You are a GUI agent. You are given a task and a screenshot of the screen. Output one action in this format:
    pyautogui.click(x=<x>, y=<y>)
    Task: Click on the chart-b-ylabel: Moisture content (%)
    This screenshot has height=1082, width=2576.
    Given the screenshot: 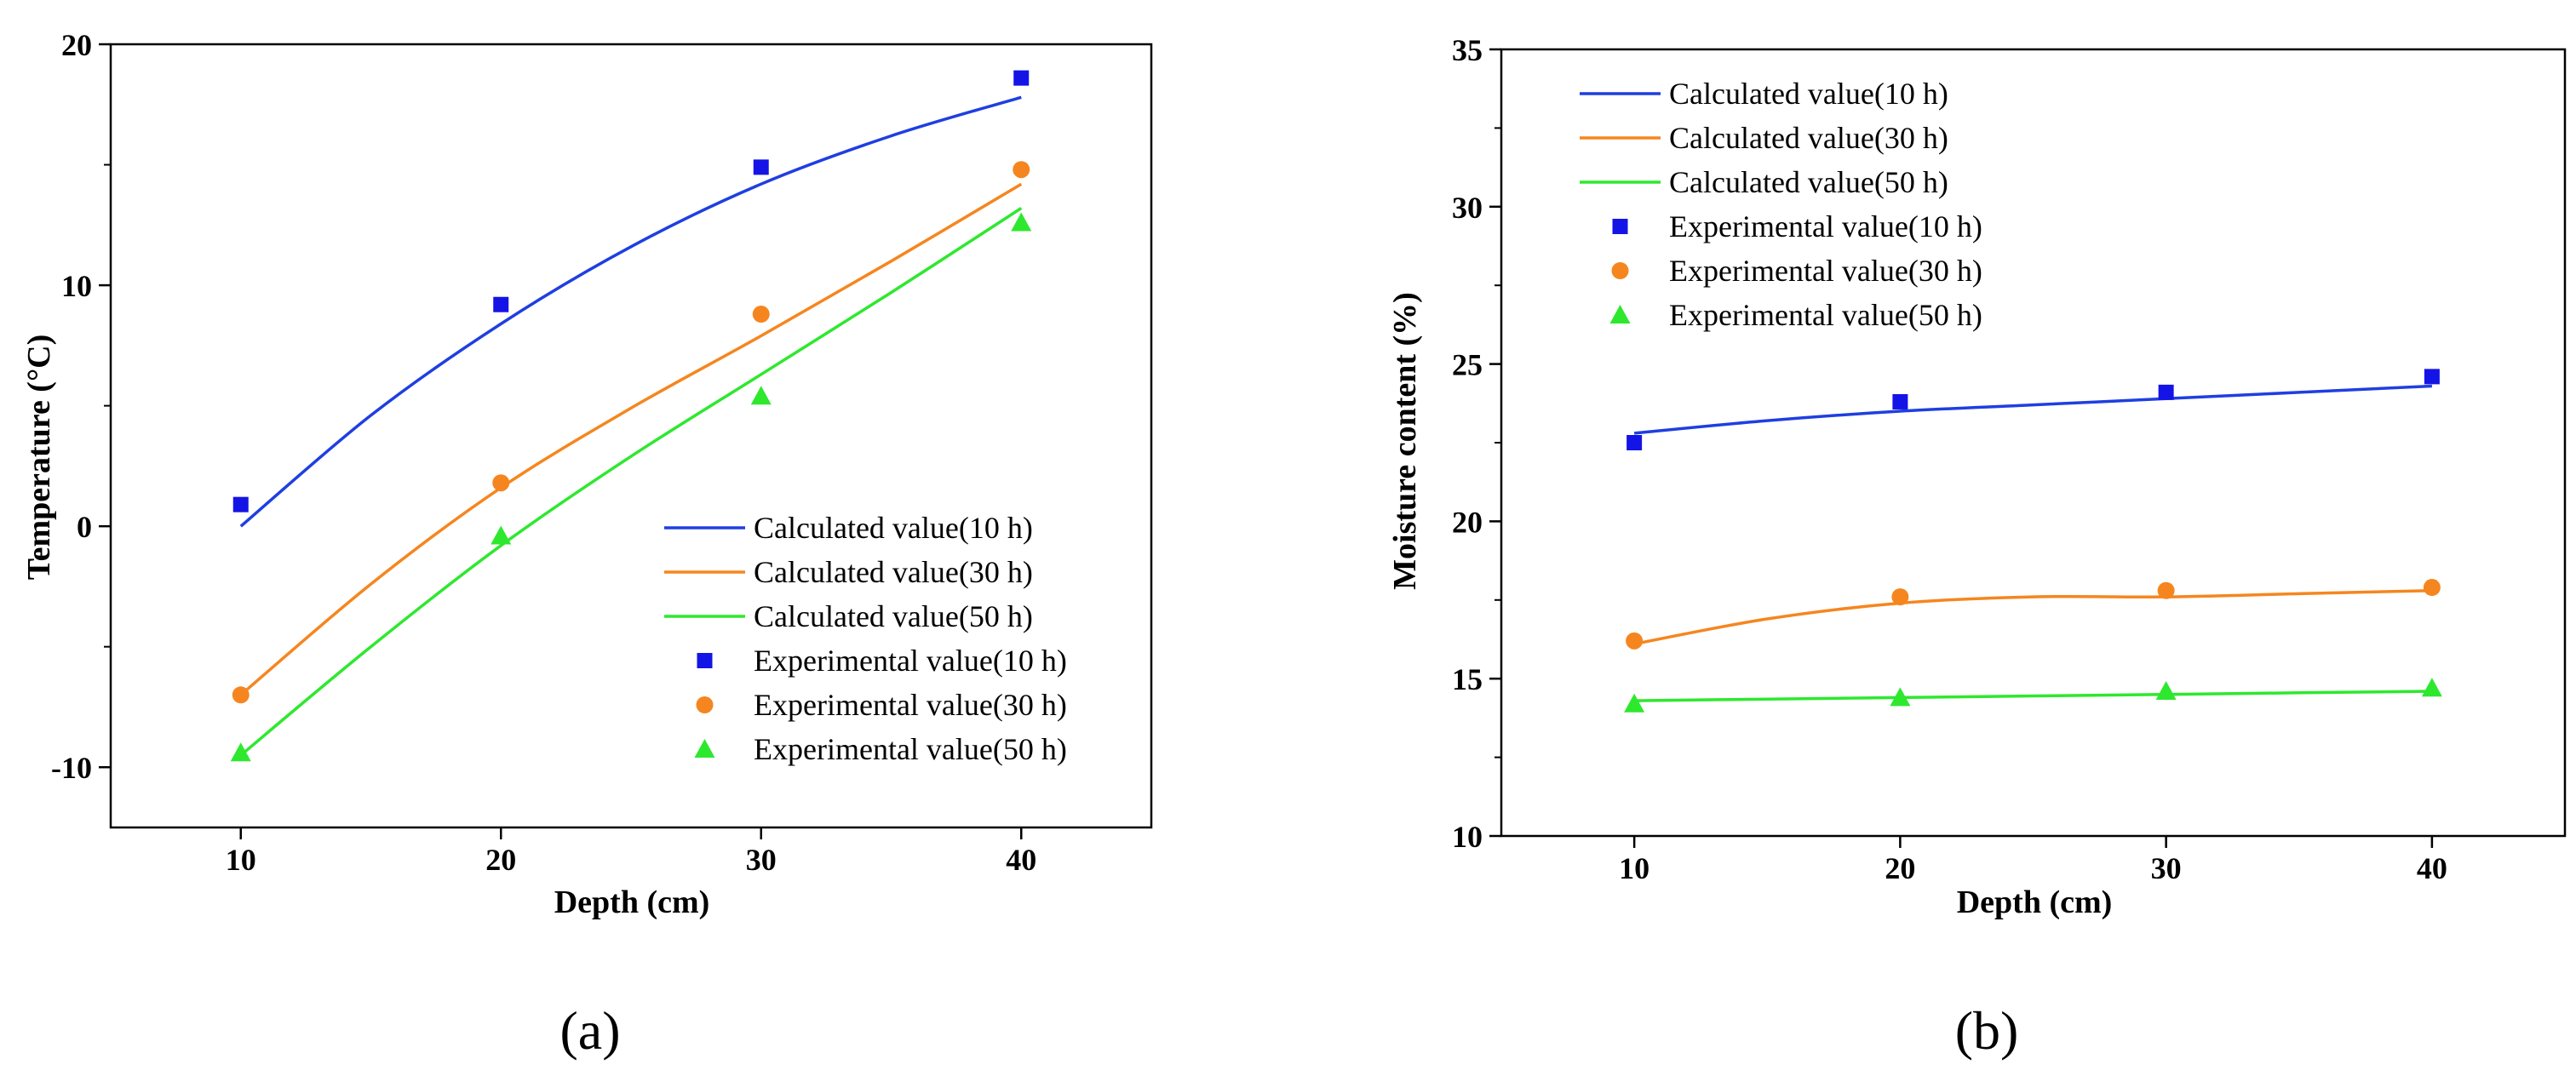 What is the action you would take?
    pyautogui.click(x=1405, y=441)
    